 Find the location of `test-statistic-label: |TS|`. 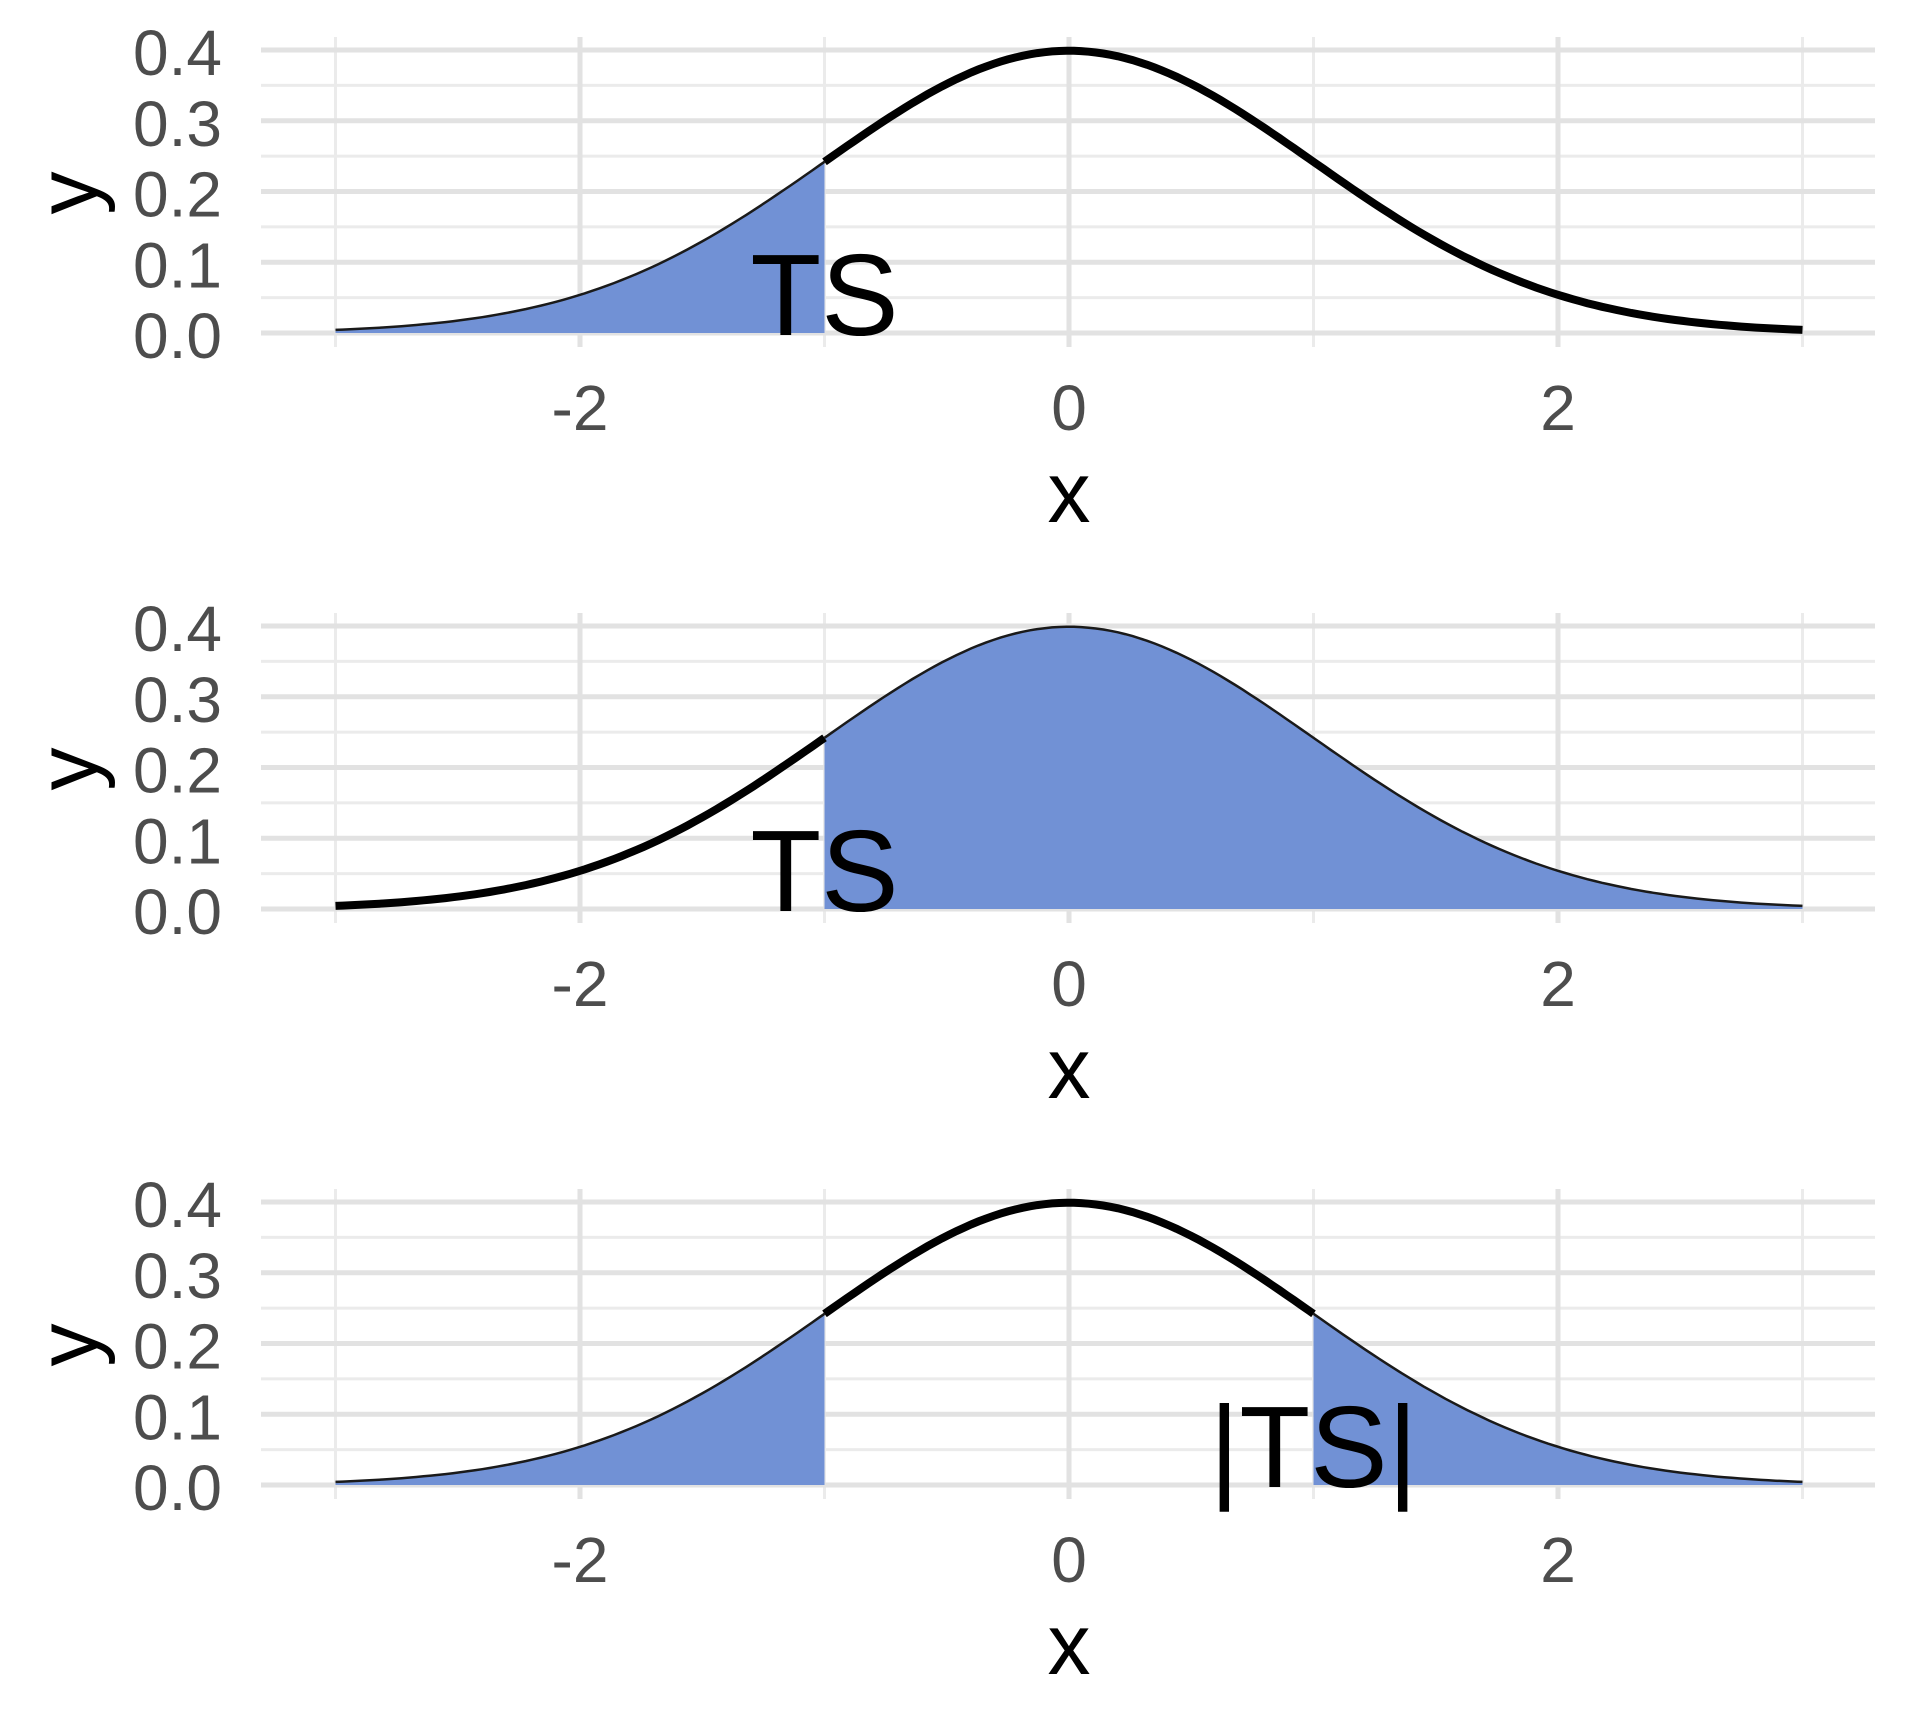

test-statistic-label: |TS| is located at coordinates (1313, 1447).